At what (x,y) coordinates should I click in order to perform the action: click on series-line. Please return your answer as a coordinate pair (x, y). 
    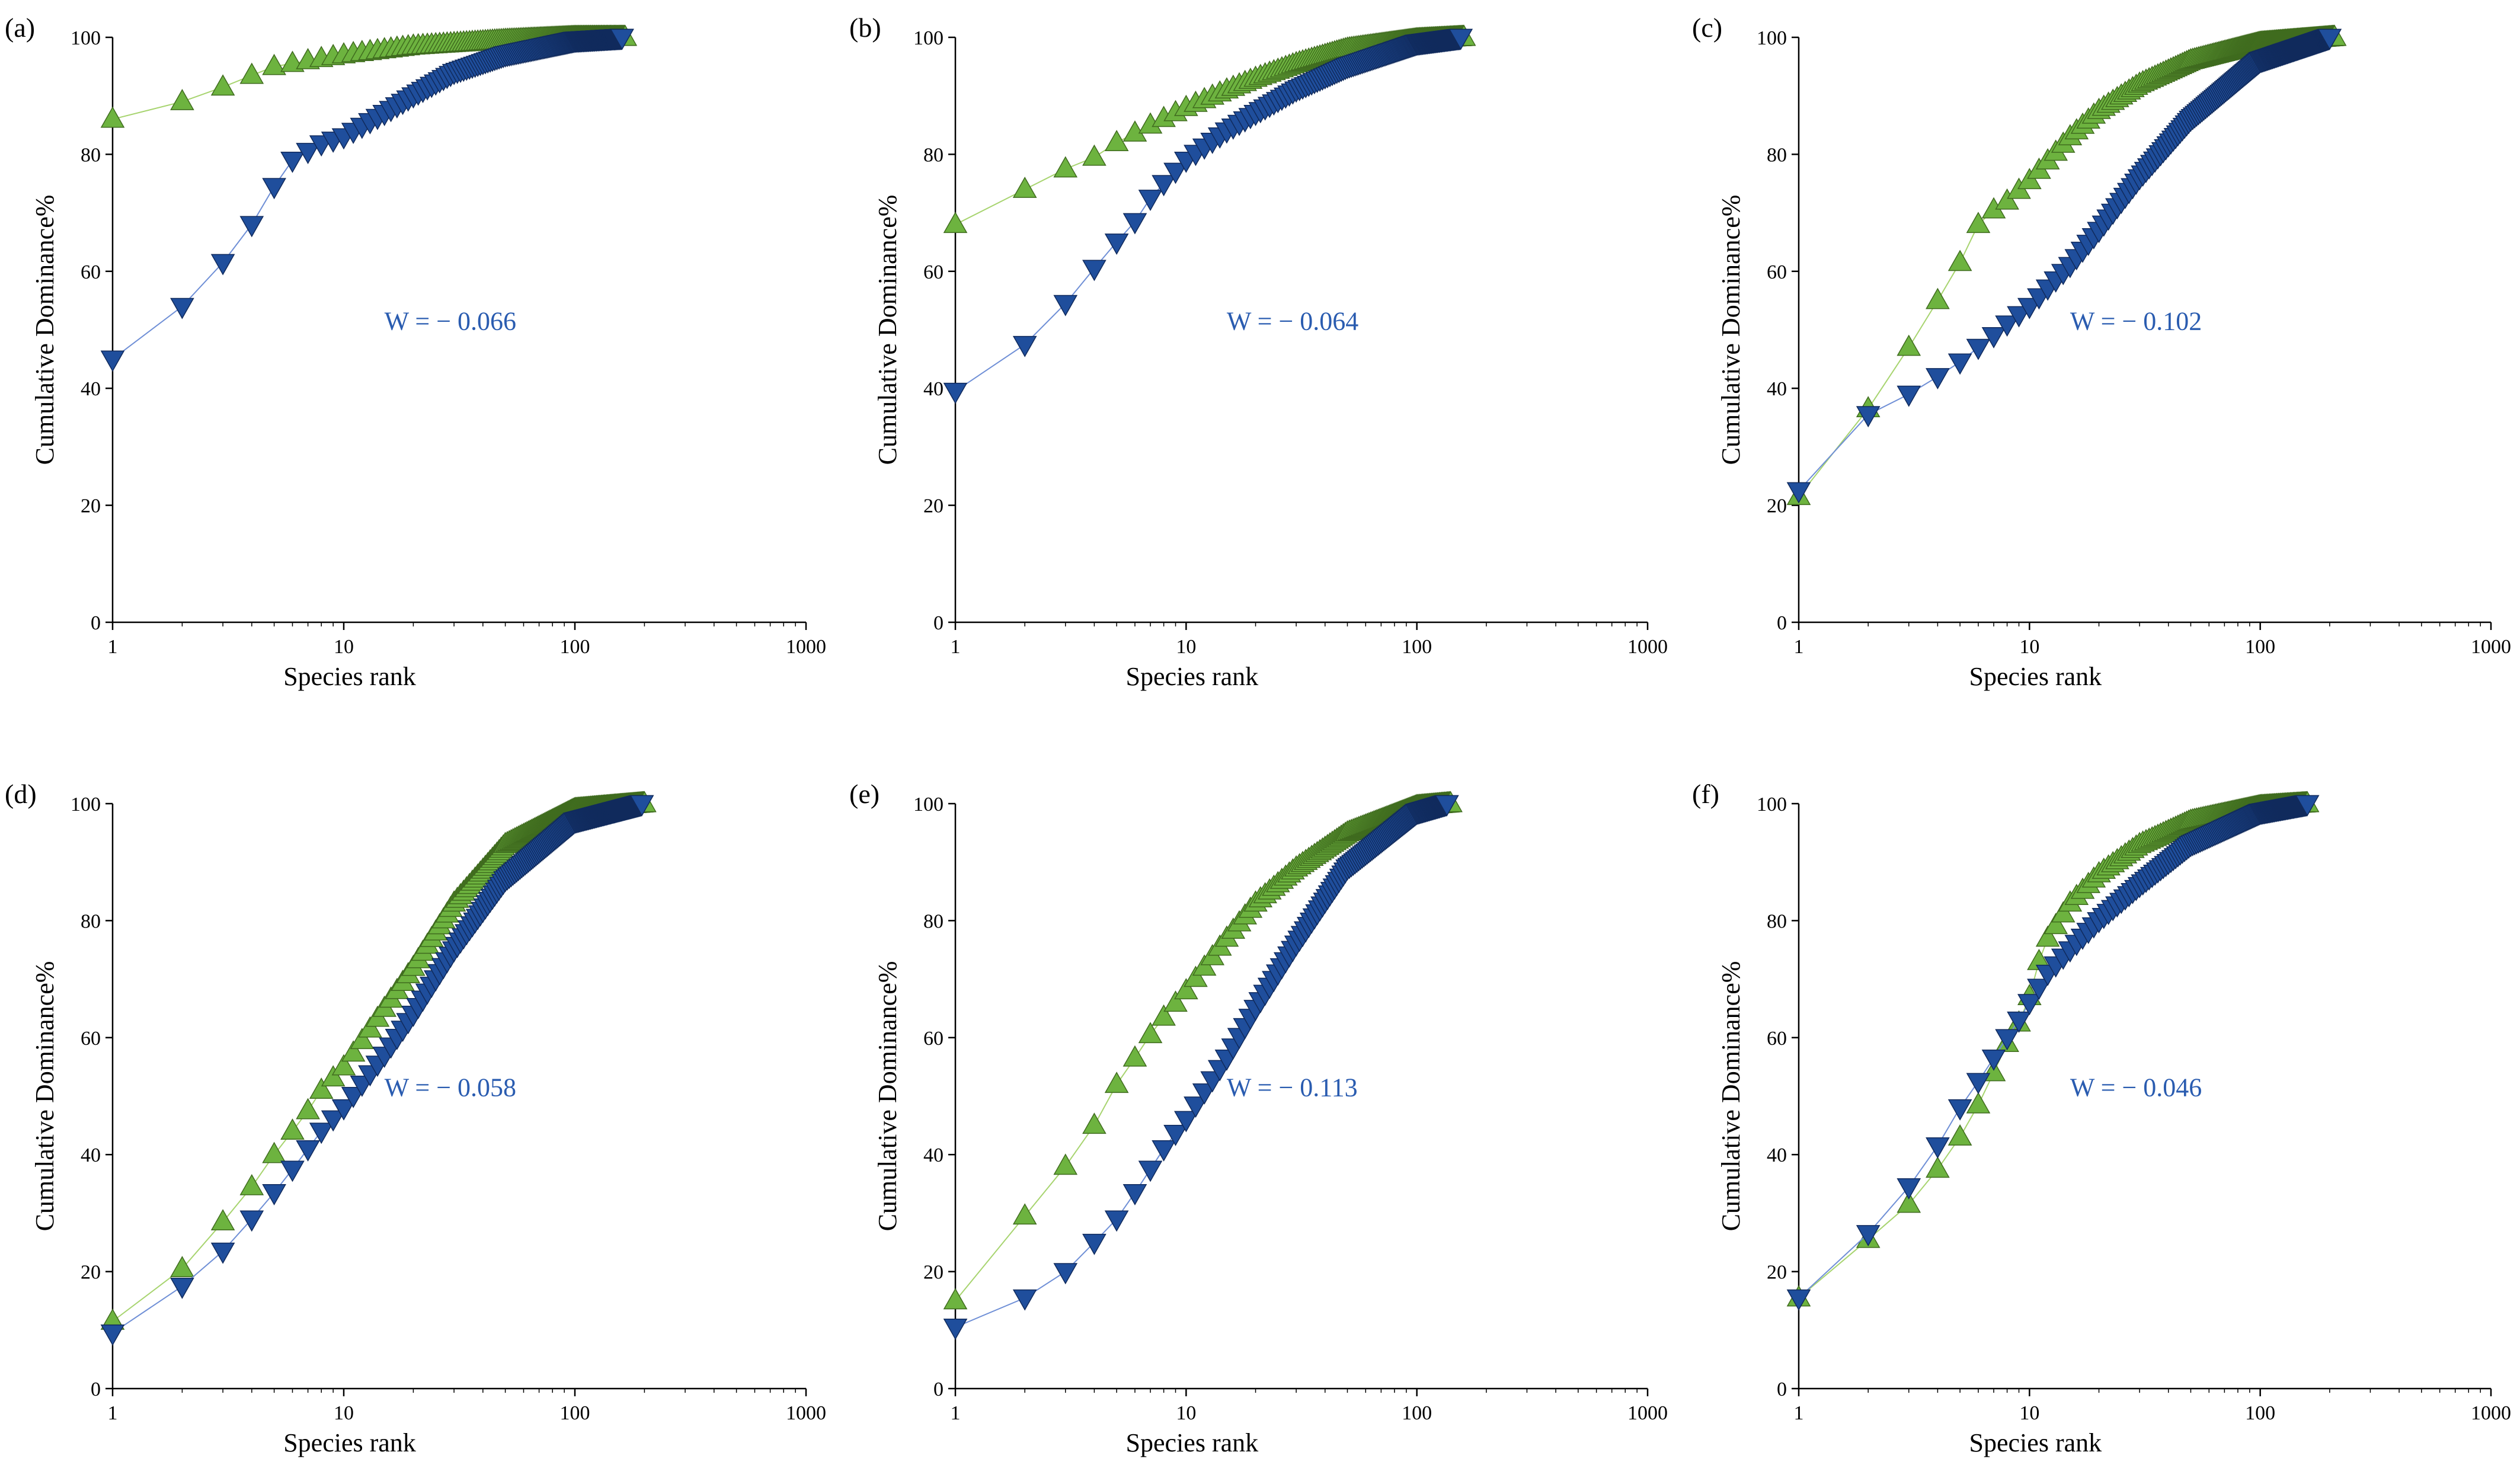
    Looking at the image, I should click on (2053, 1051).